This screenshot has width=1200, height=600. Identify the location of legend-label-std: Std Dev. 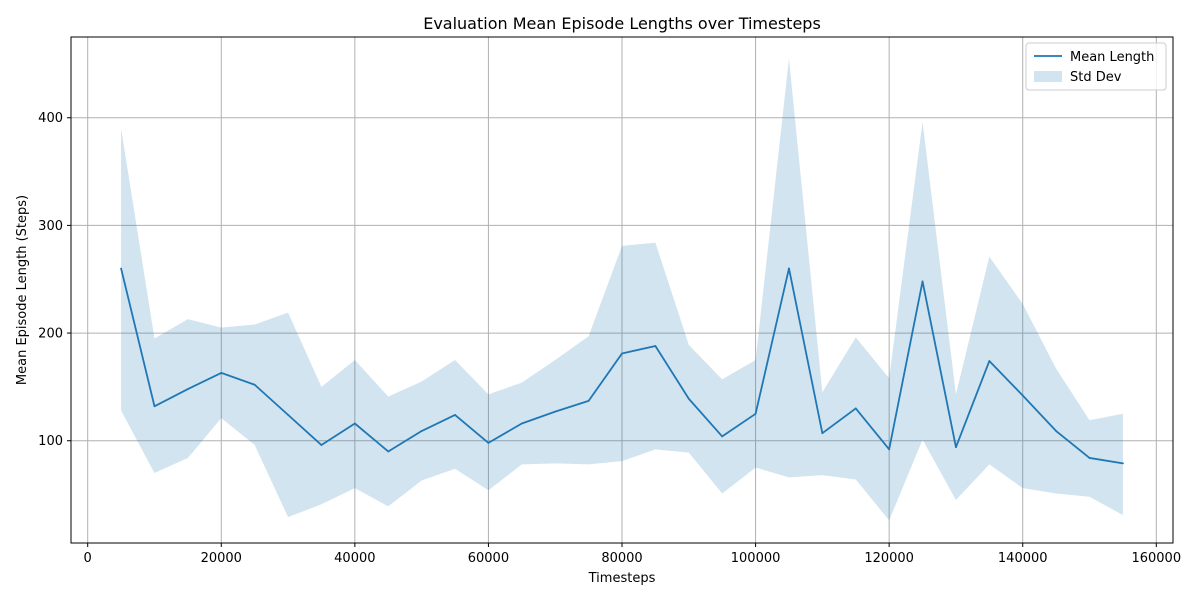
(1096, 77).